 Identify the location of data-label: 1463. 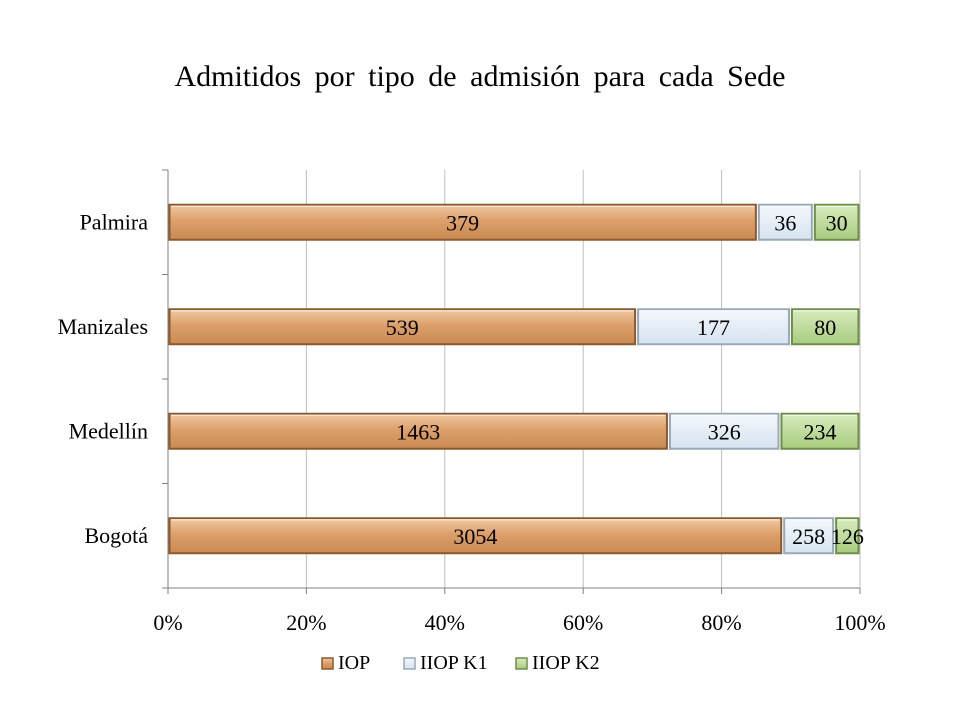
(418, 431).